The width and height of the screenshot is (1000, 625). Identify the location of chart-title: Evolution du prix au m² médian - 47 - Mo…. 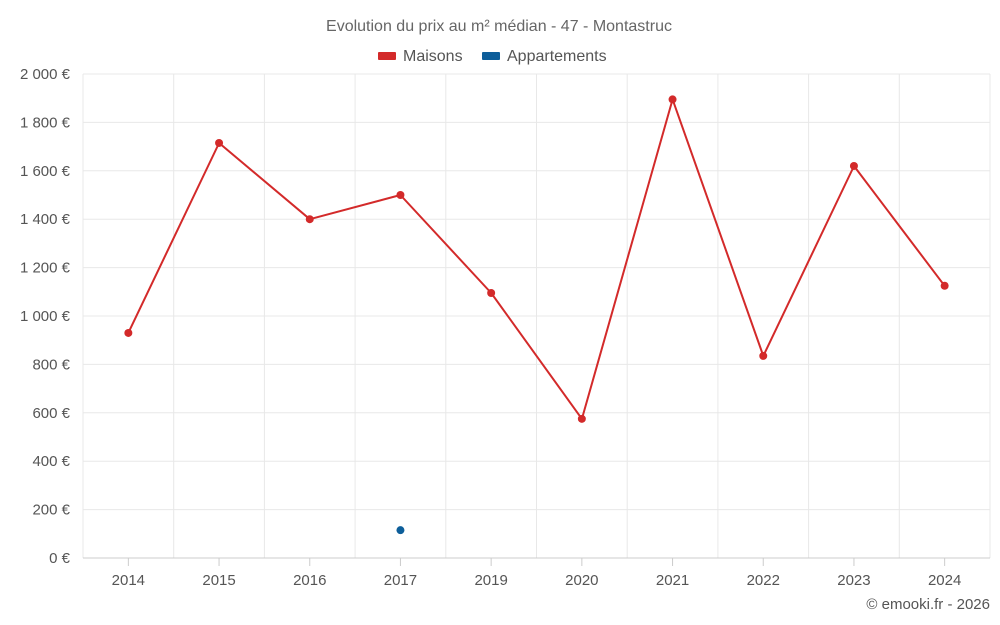
(499, 26).